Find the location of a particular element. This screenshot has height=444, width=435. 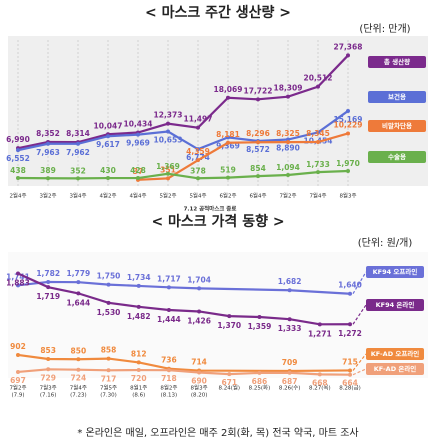

data-label: 8,352 is located at coordinates (48, 133).